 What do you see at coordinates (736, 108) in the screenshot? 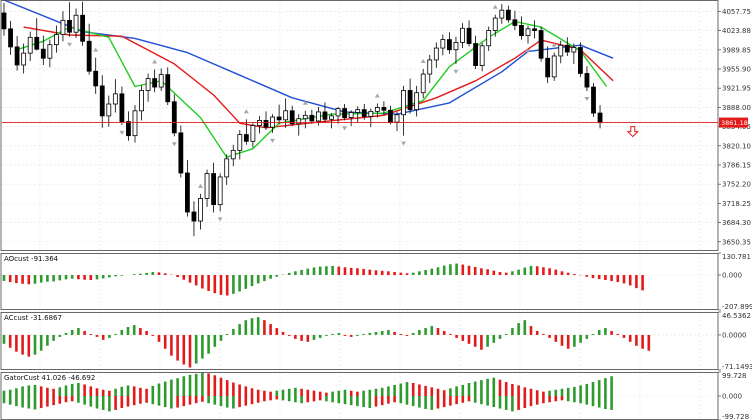
I see `axis-tick-label: 3888.00` at bounding box center [736, 108].